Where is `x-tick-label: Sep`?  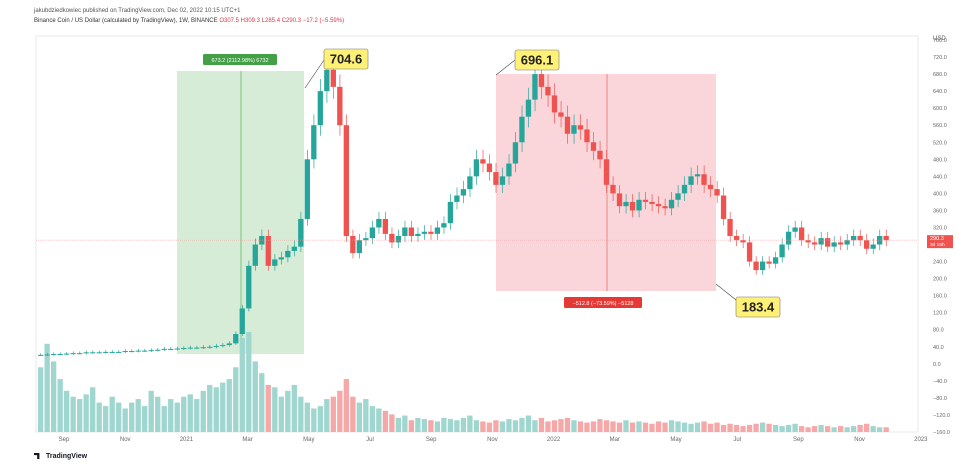 x-tick-label: Sep is located at coordinates (64, 440).